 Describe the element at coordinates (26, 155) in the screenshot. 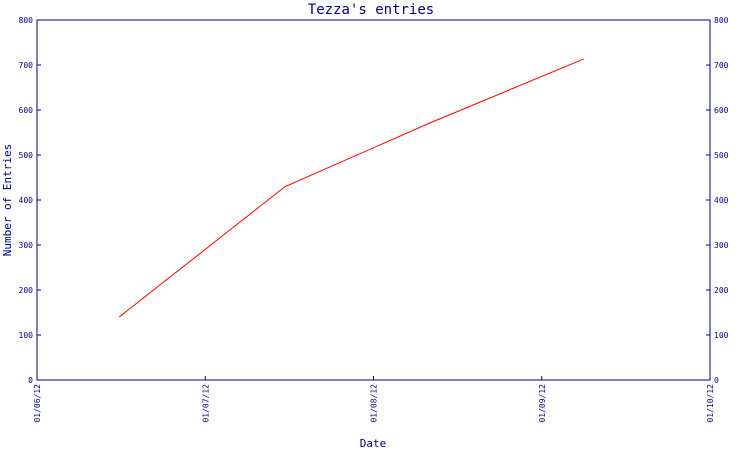

I see `y-tick-label-left: 500` at that location.